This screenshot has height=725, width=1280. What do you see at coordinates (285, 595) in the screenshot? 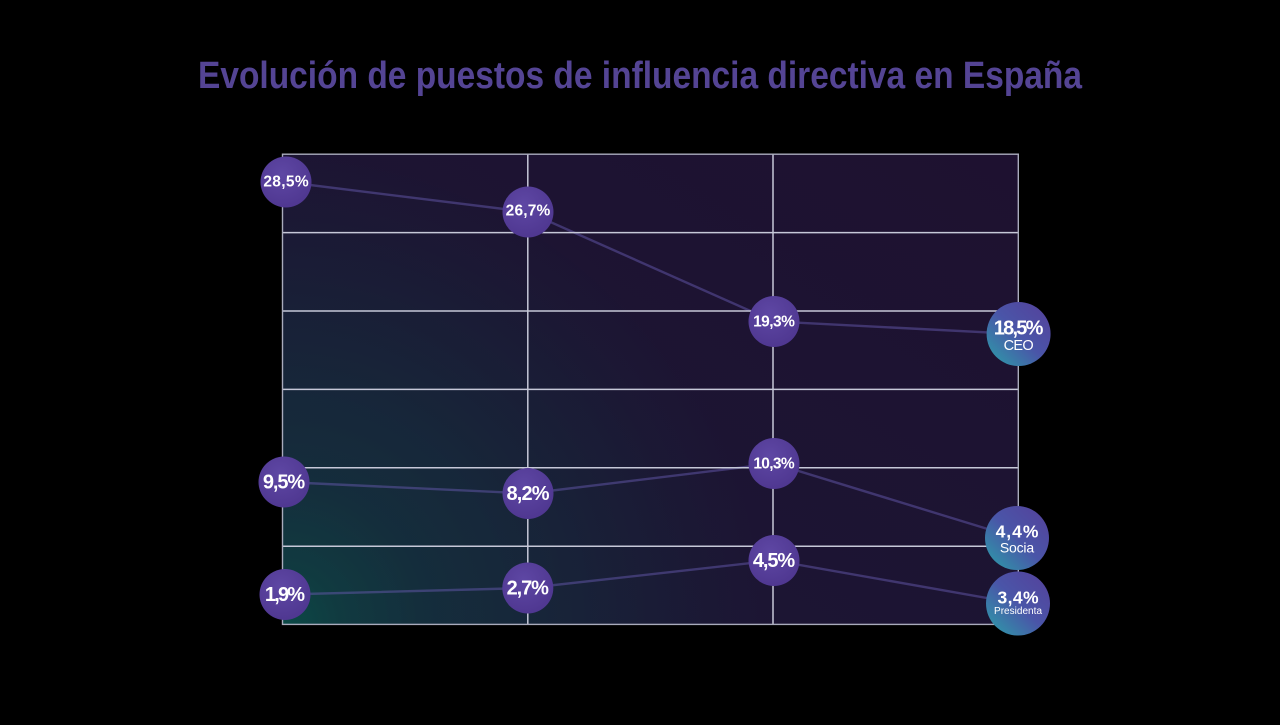
I see `svg-text: 1,9%` at bounding box center [285, 595].